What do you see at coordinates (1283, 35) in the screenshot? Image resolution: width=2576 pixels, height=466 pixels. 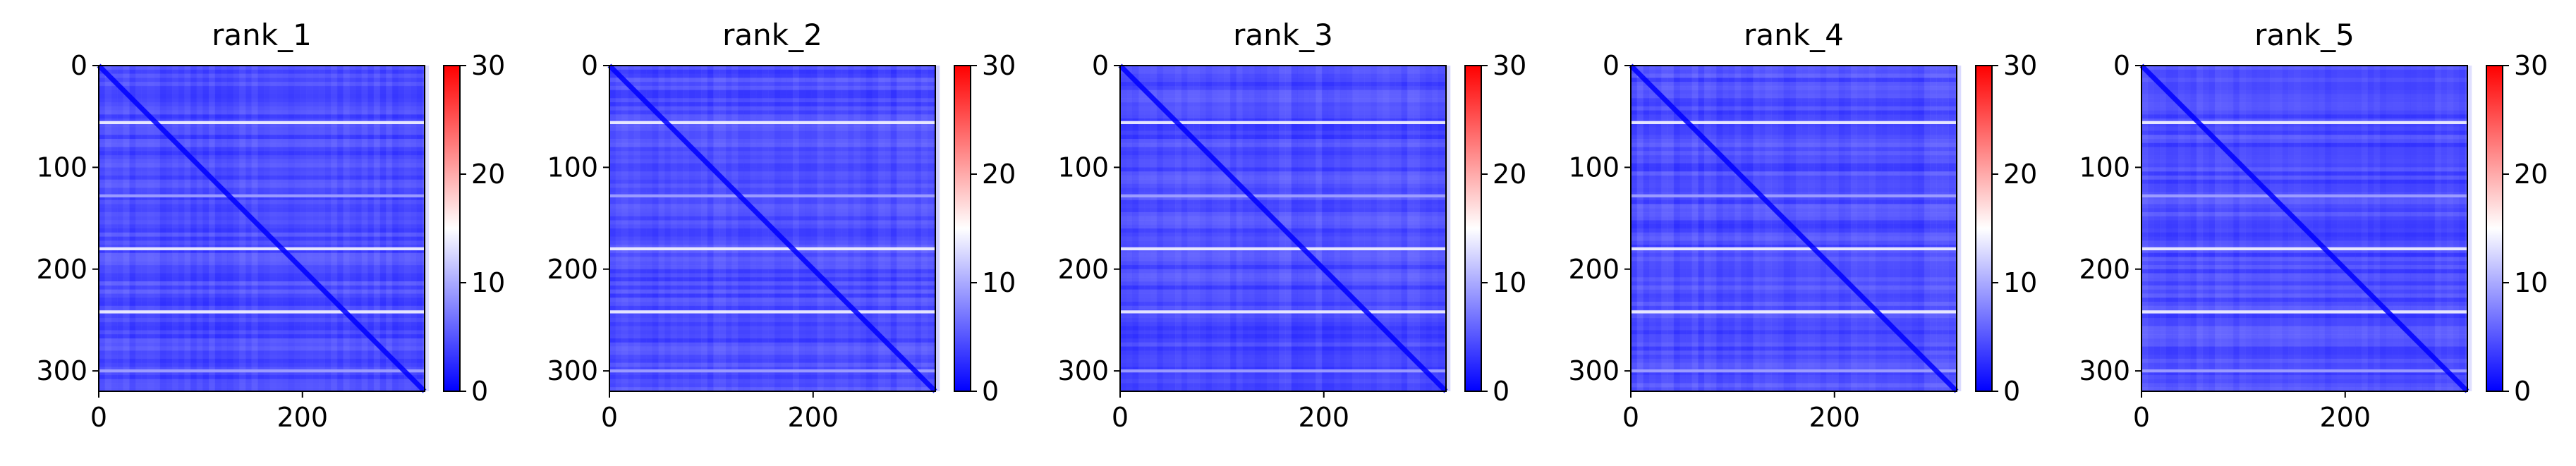 I see `heatmap-title: rank_3` at bounding box center [1283, 35].